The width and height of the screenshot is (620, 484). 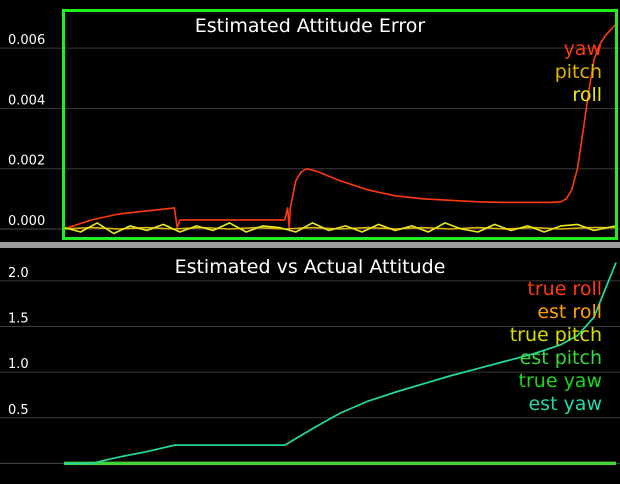 I want to click on chart-0-title: Estimated Attitude Error, so click(x=310, y=26).